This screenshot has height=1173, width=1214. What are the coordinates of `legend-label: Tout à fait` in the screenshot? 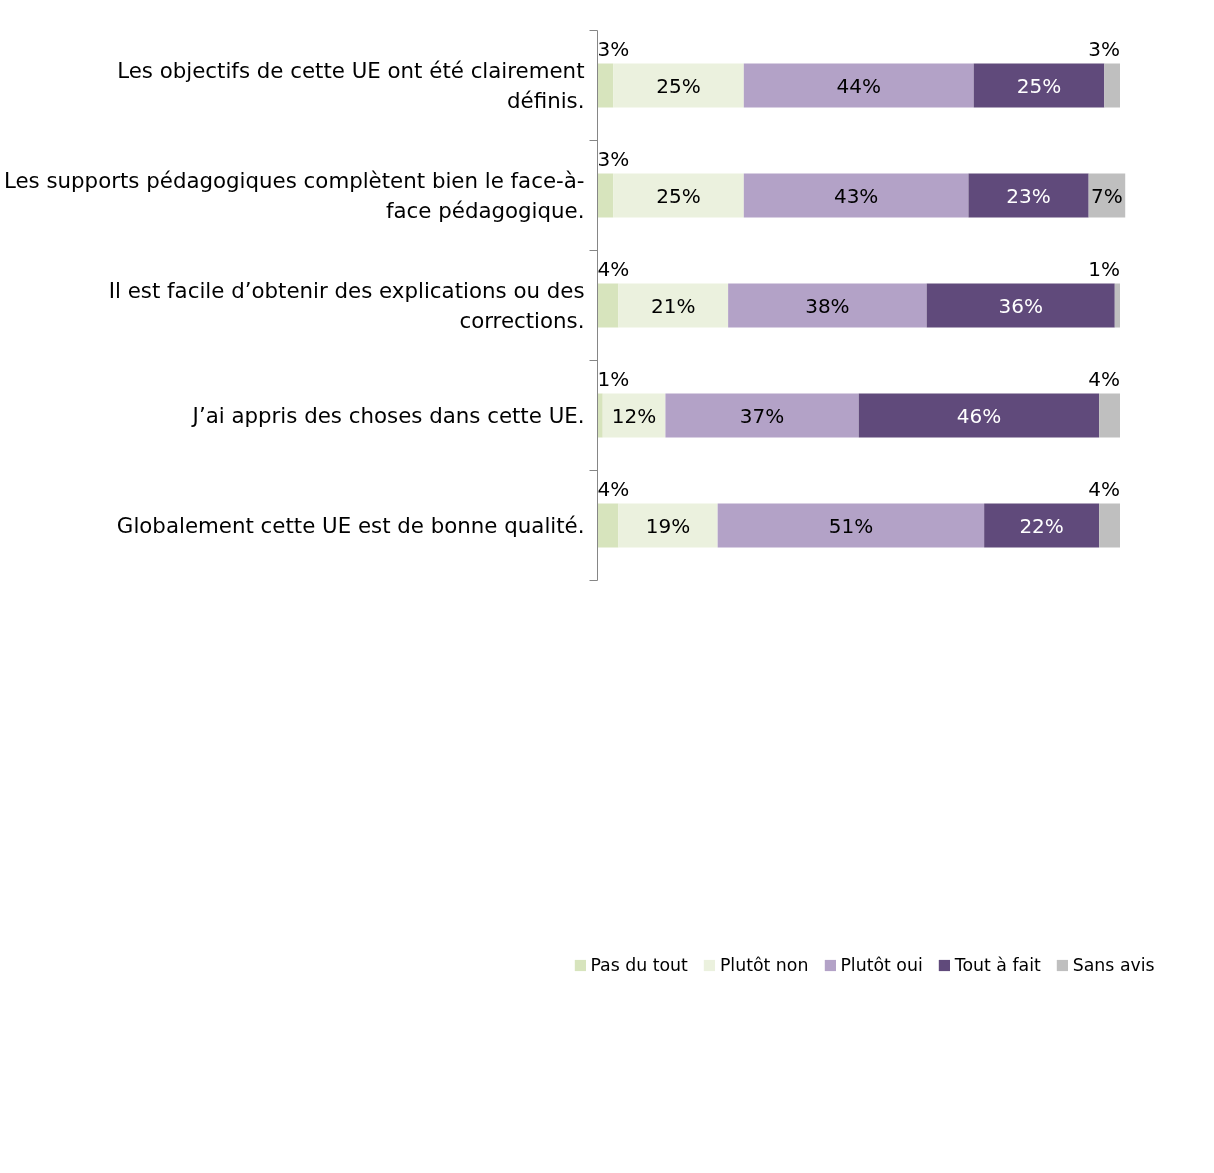 It's located at (997, 965).